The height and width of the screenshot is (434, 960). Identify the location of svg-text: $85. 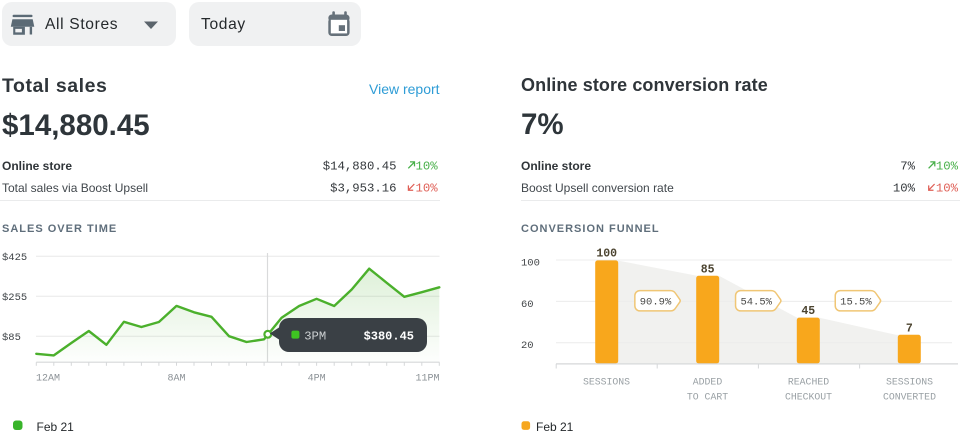
(11, 338).